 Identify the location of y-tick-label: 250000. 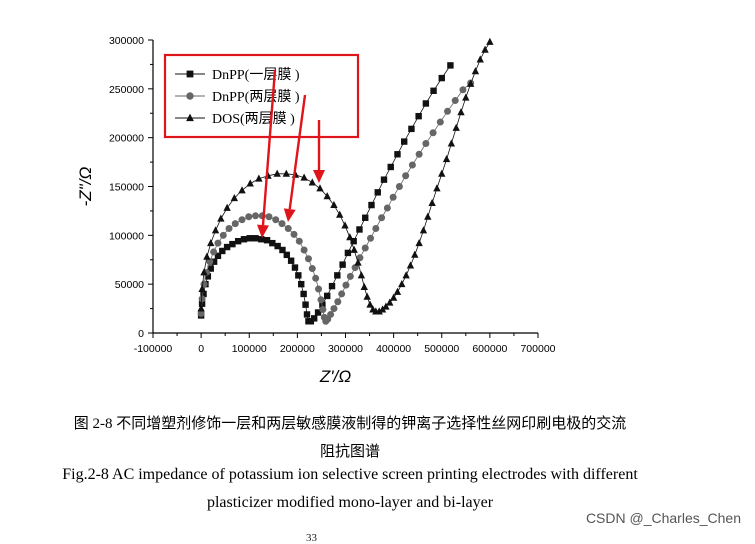
(126, 90).